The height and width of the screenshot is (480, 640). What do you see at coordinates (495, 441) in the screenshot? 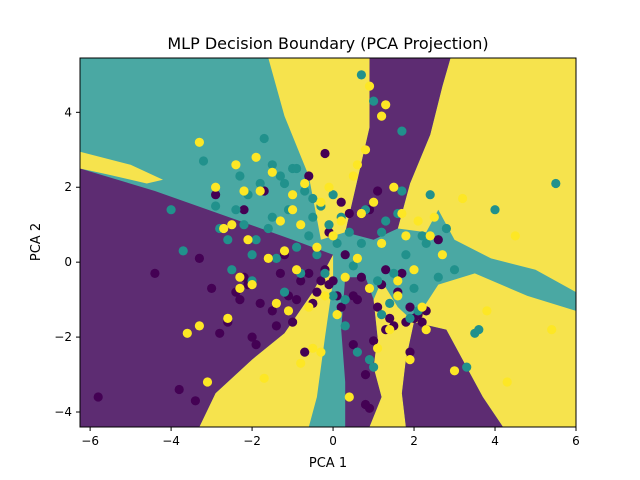
I see `x-tick-label: 4` at bounding box center [495, 441].